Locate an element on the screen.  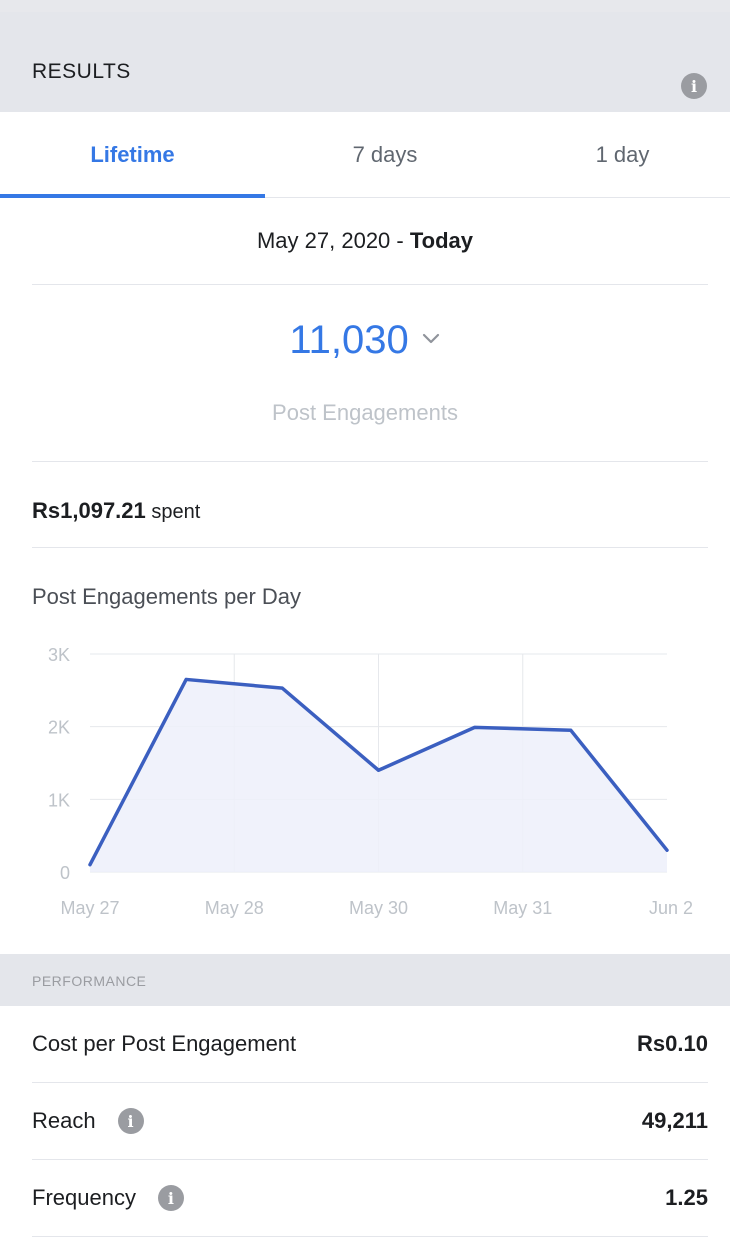
spent-amount: Rs1,097.21 is located at coordinates (89, 510).